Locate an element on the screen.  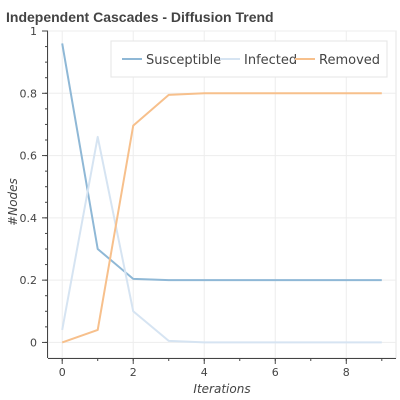
y-tick-label-4: 0.8 is located at coordinates (29, 93).